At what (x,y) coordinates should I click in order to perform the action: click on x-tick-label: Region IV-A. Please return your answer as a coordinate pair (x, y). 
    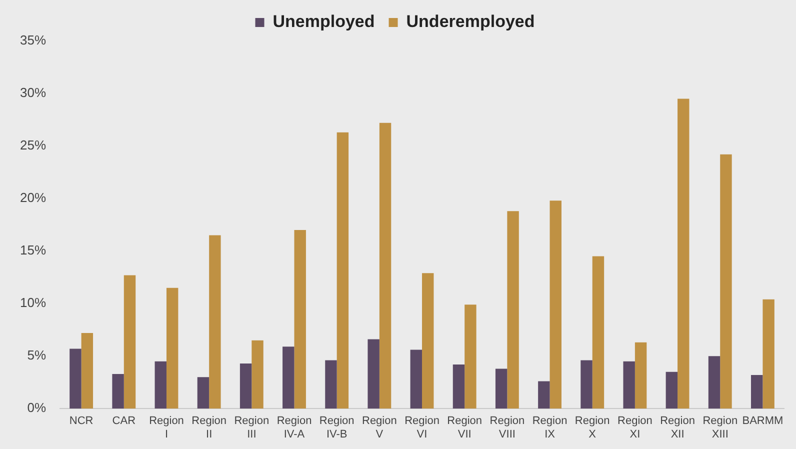
    Looking at the image, I should click on (294, 427).